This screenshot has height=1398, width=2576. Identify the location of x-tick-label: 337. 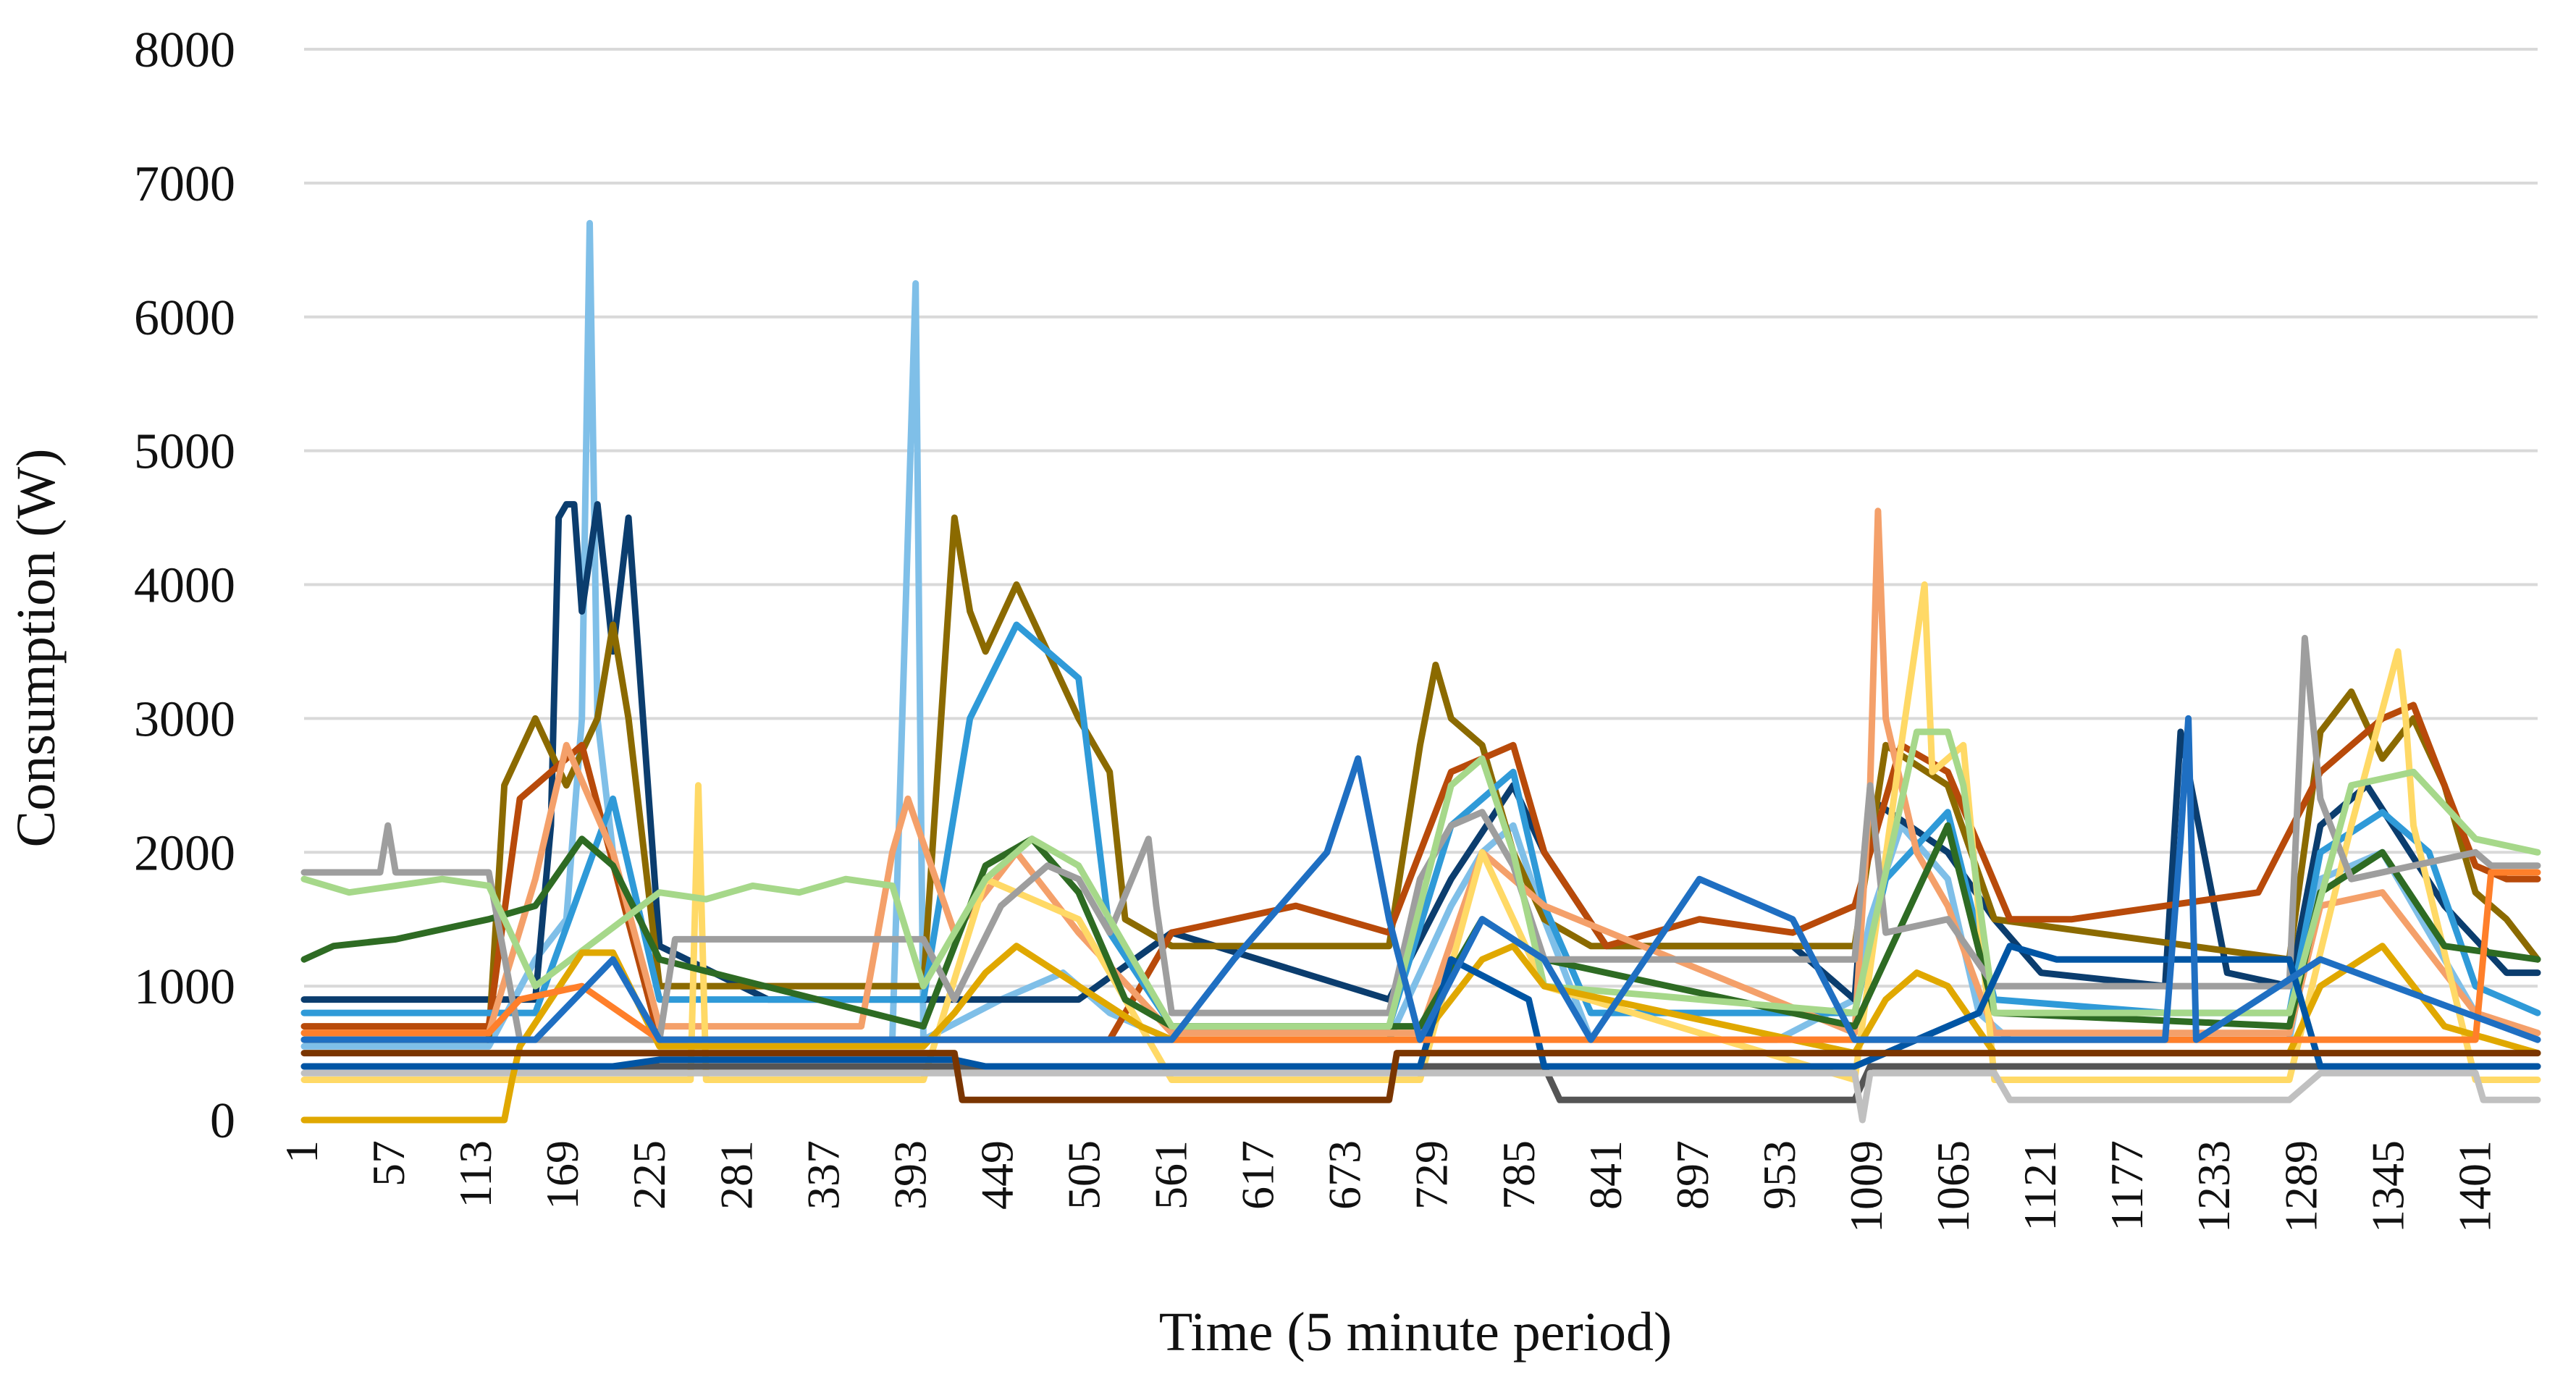
(823, 1175).